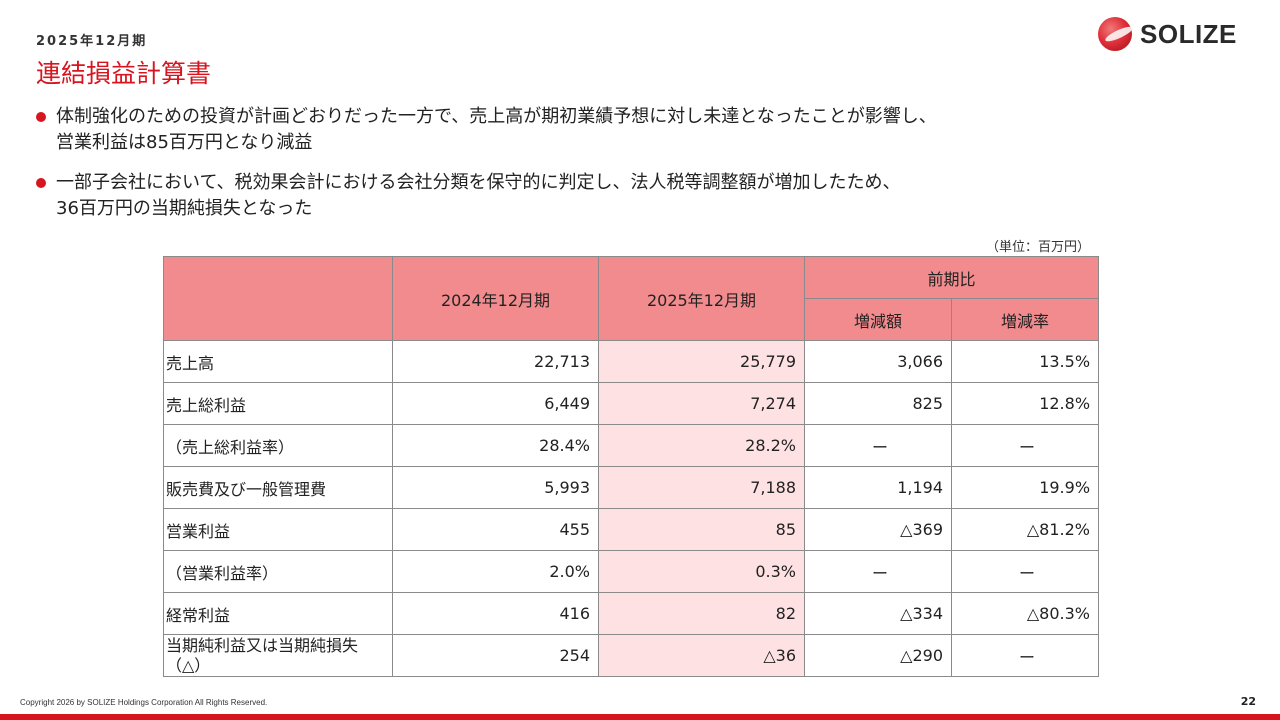 This screenshot has width=1280, height=720. Describe the element at coordinates (262, 645) in the screenshot. I see `row-label-line: 当期純利益又は当期純損失` at that location.